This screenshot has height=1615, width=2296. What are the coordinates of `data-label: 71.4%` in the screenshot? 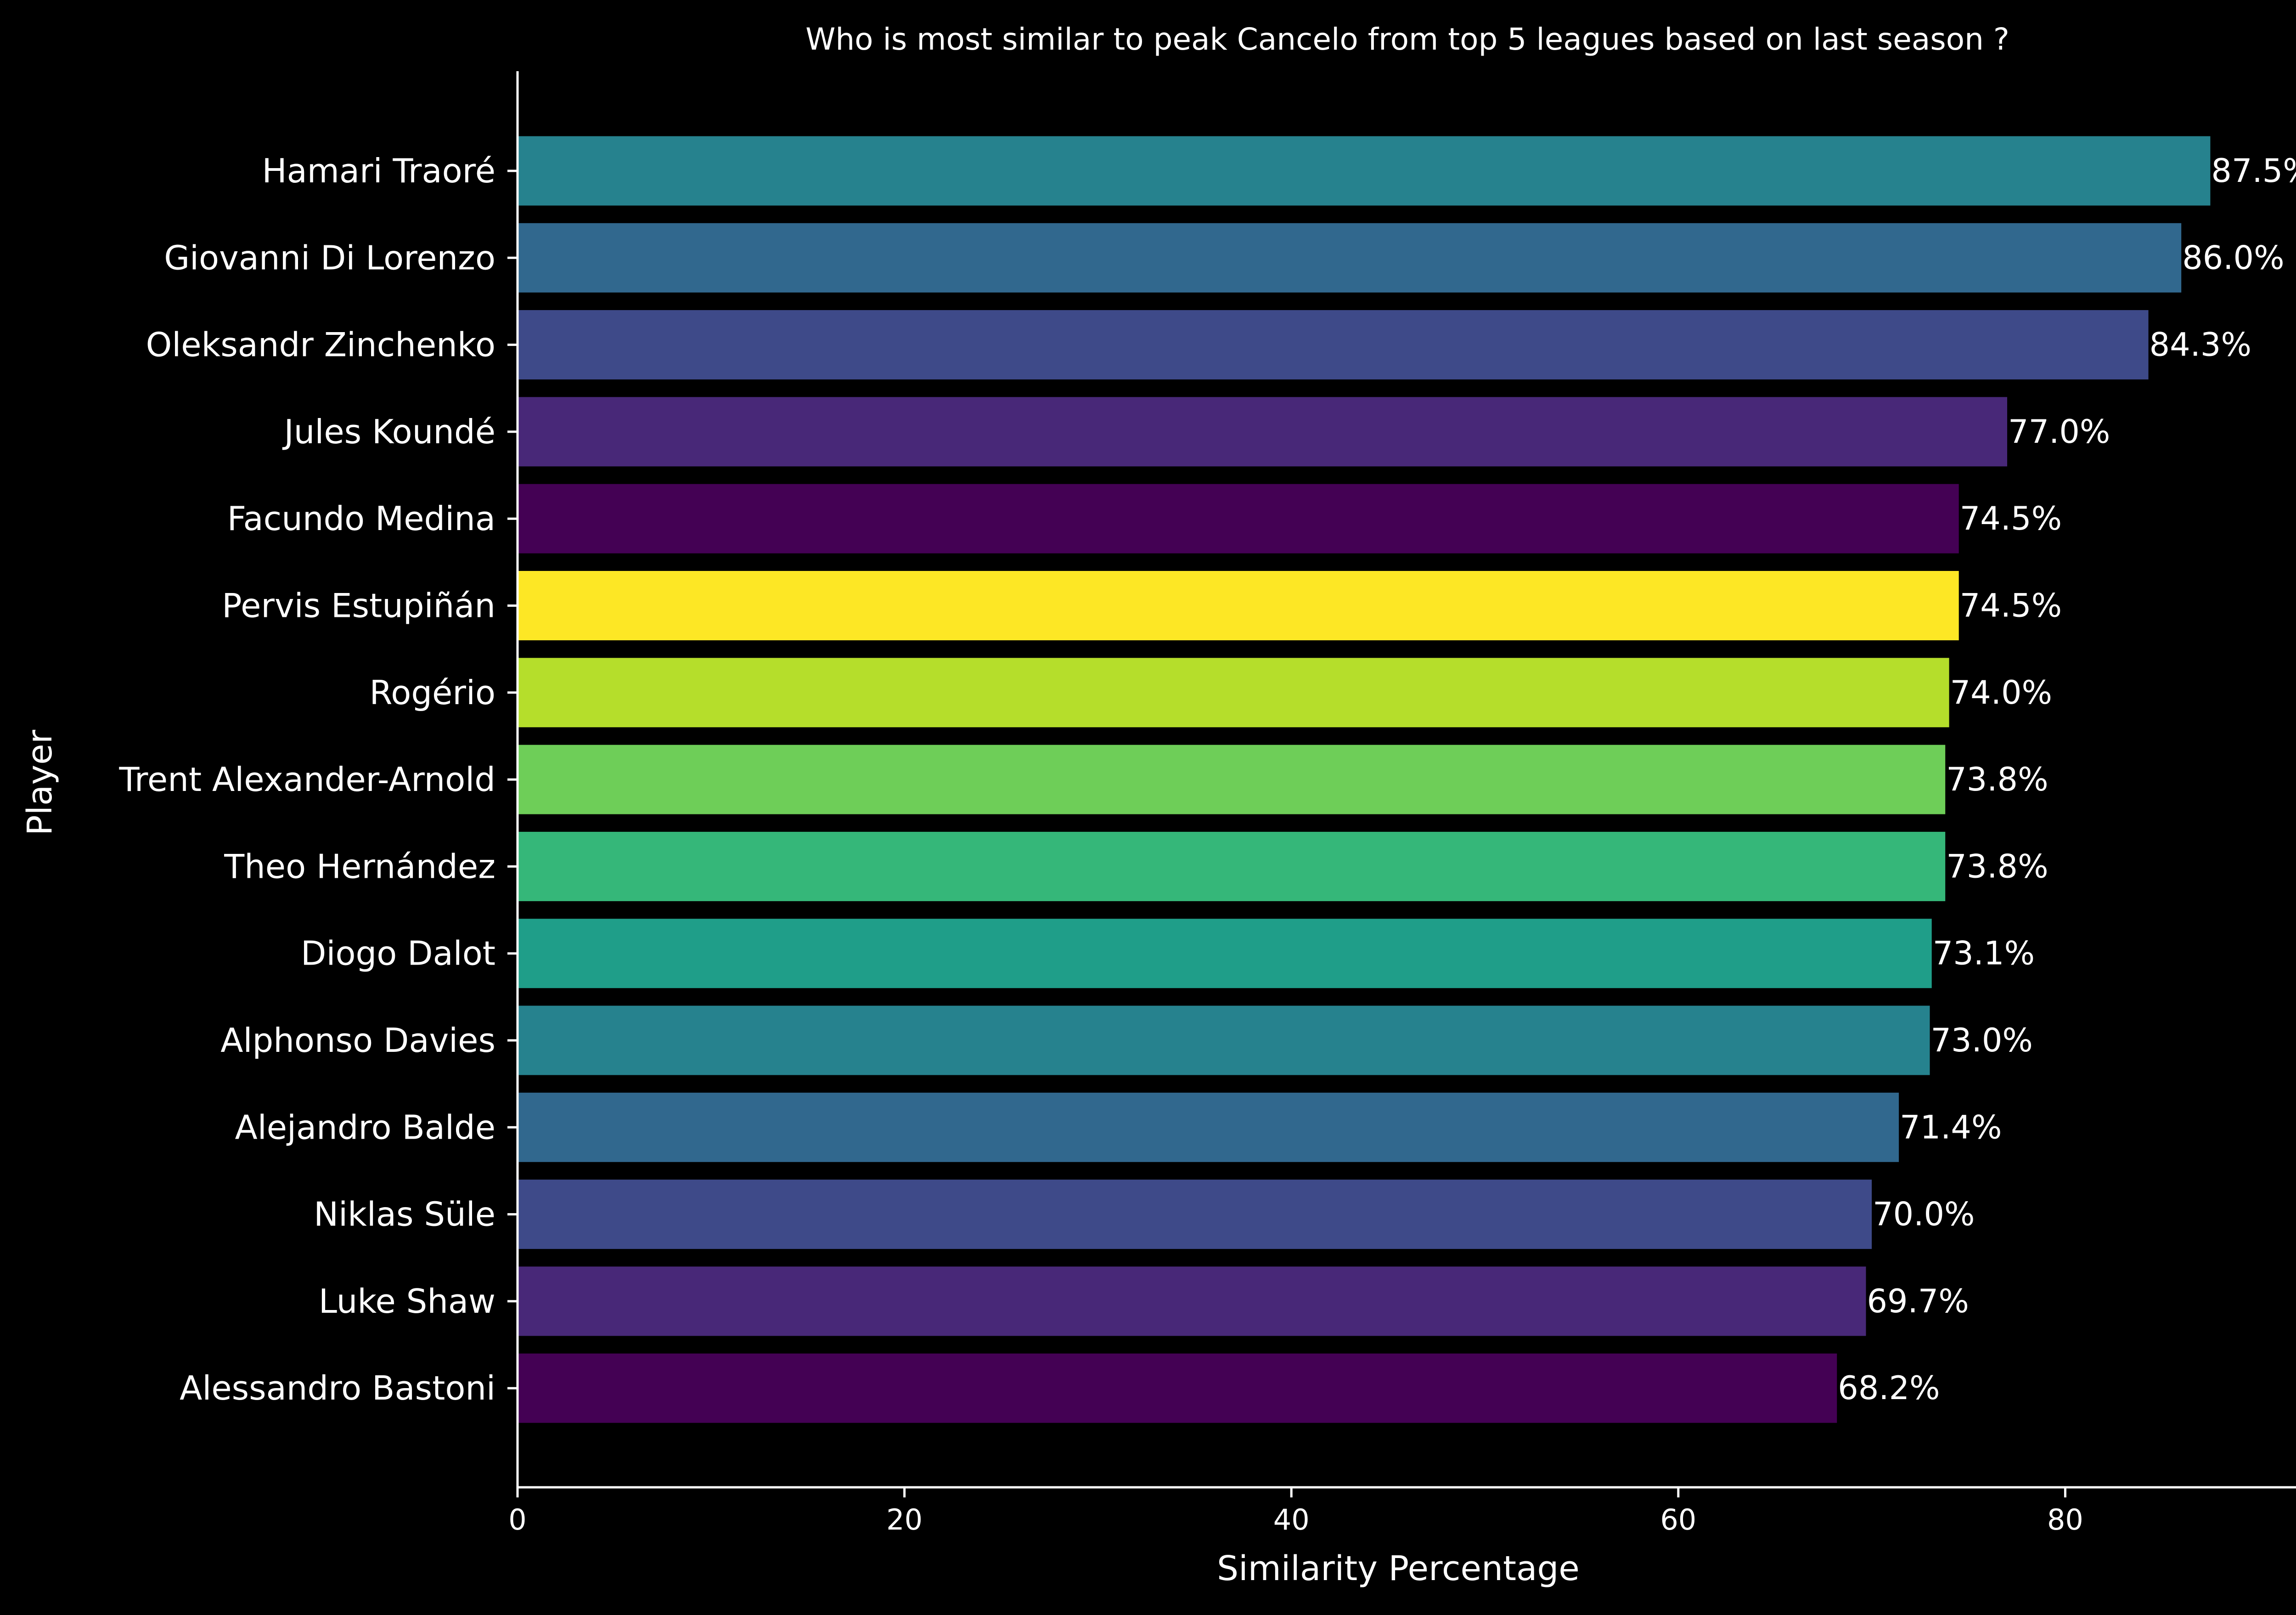 It's located at (1951, 1127).